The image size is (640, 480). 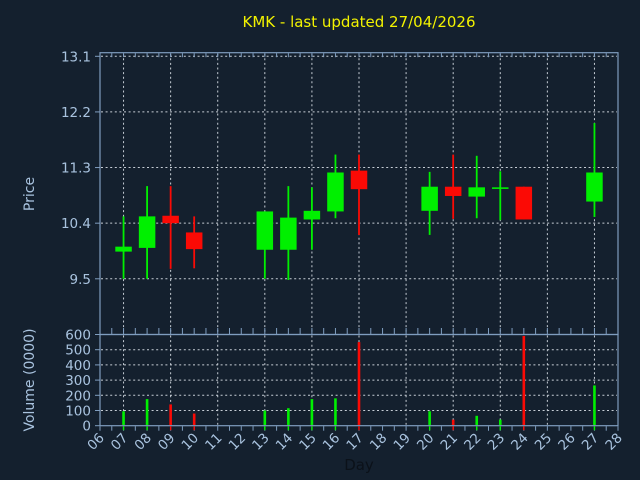 What do you see at coordinates (76, 57) in the screenshot?
I see `price-tick-label: 13.1` at bounding box center [76, 57].